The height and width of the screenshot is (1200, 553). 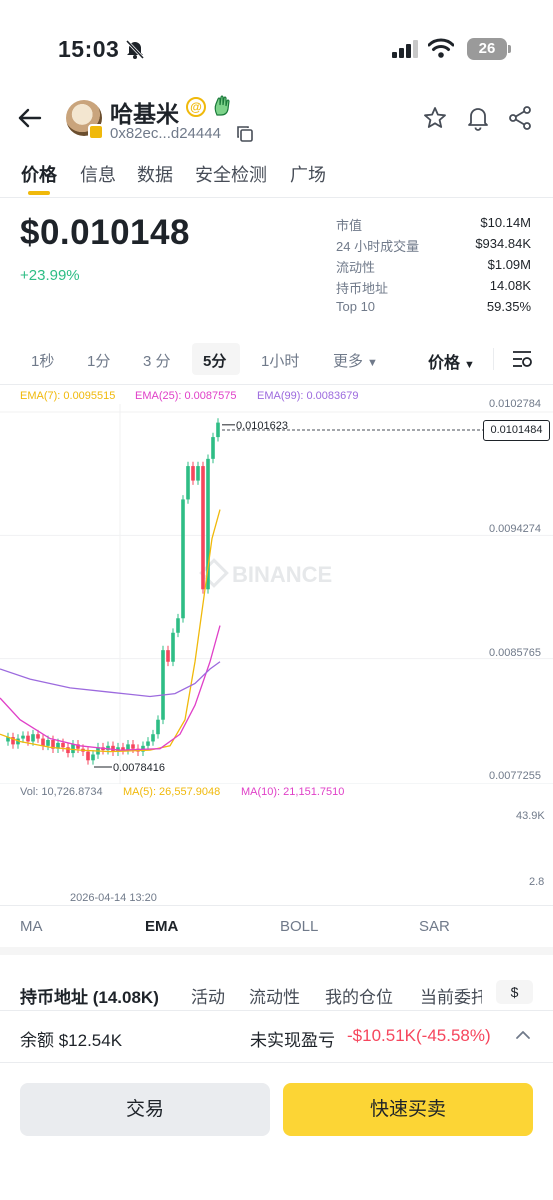 I want to click on chart-bottom-divider, so click(x=276, y=905).